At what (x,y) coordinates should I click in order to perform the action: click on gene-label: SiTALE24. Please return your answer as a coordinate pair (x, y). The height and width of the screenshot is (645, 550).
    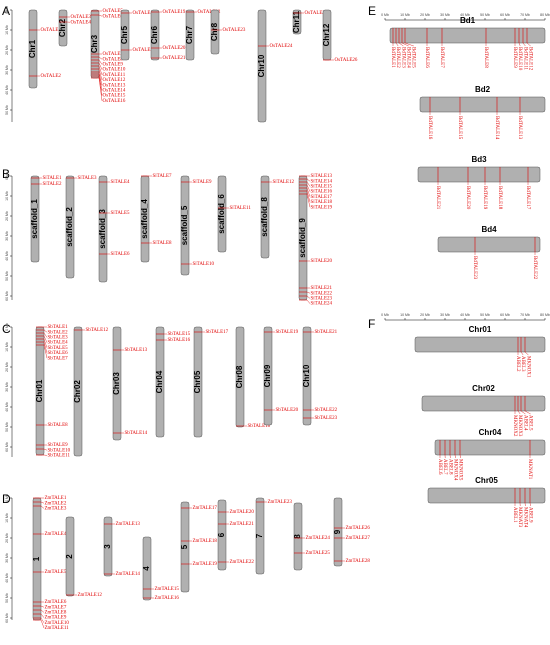
    Looking at the image, I should click on (322, 304).